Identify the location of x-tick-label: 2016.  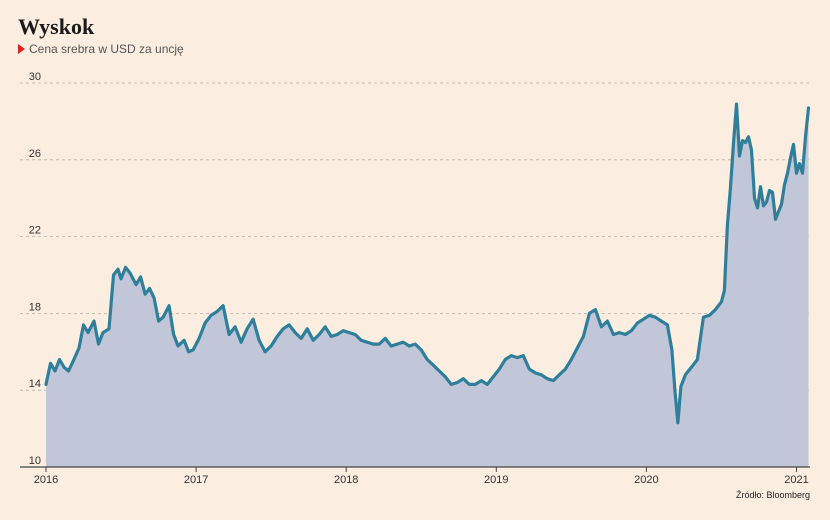
(46, 480).